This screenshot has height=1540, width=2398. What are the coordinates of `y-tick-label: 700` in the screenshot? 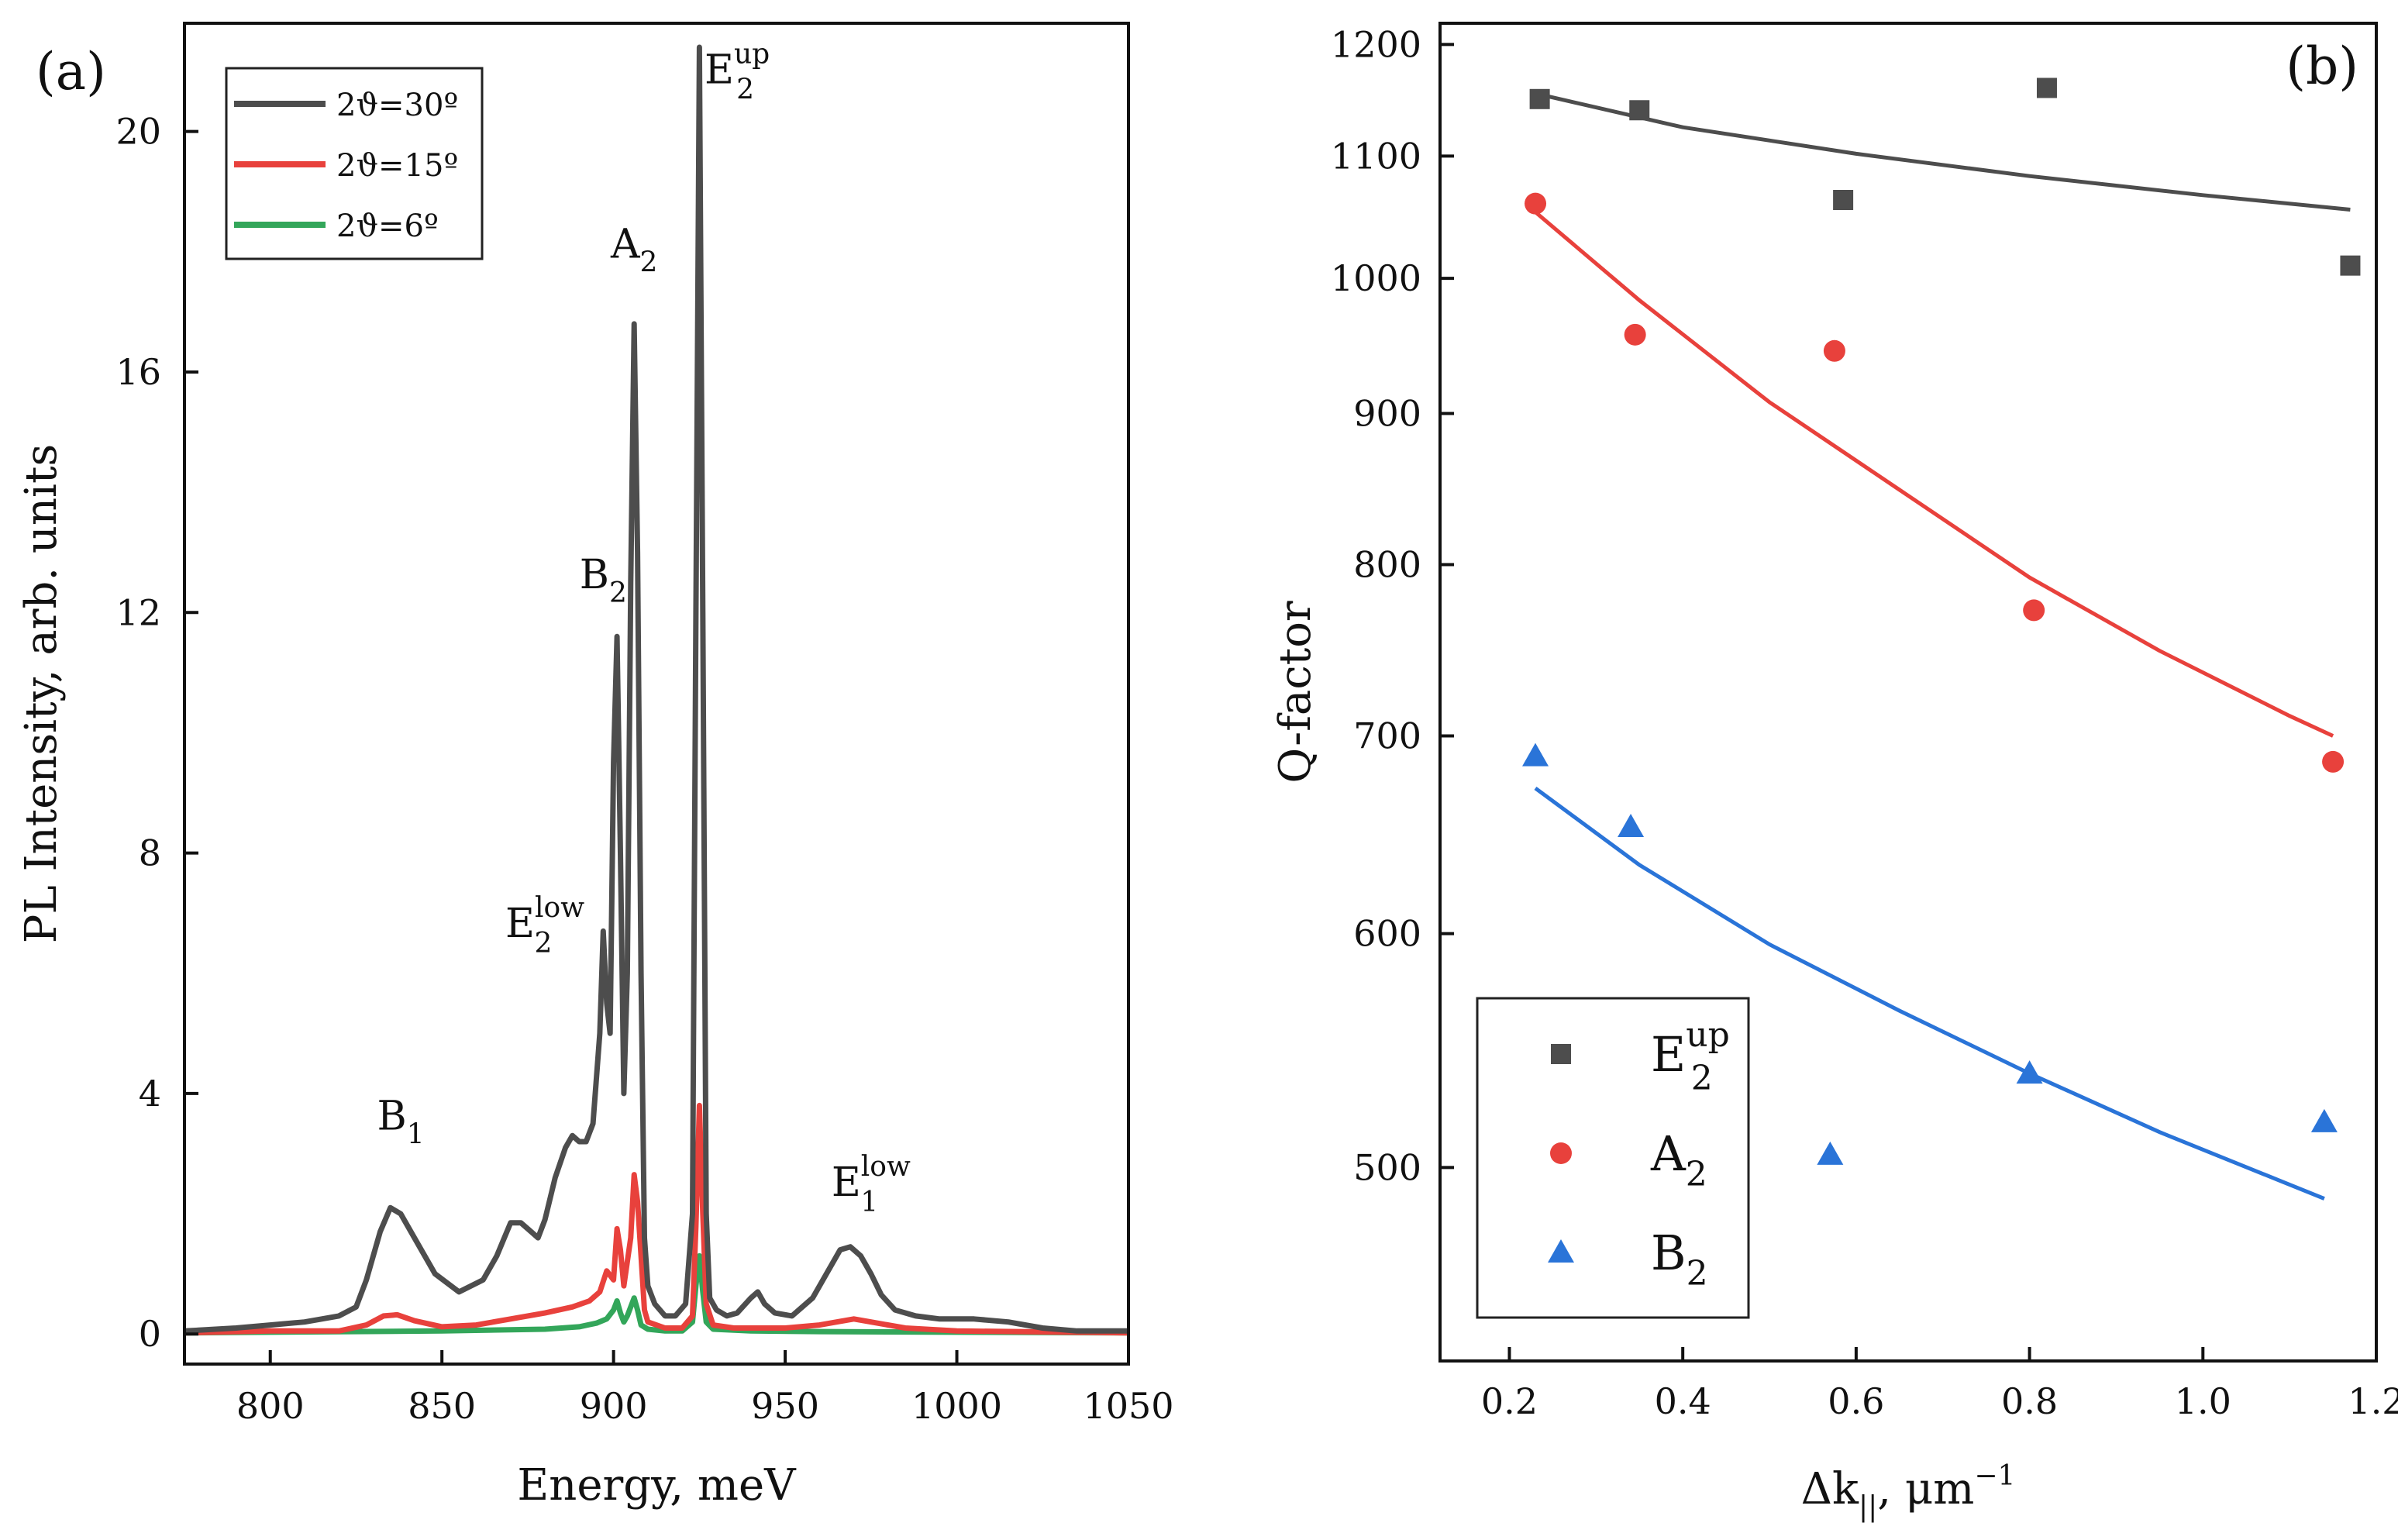 It's located at (1387, 735).